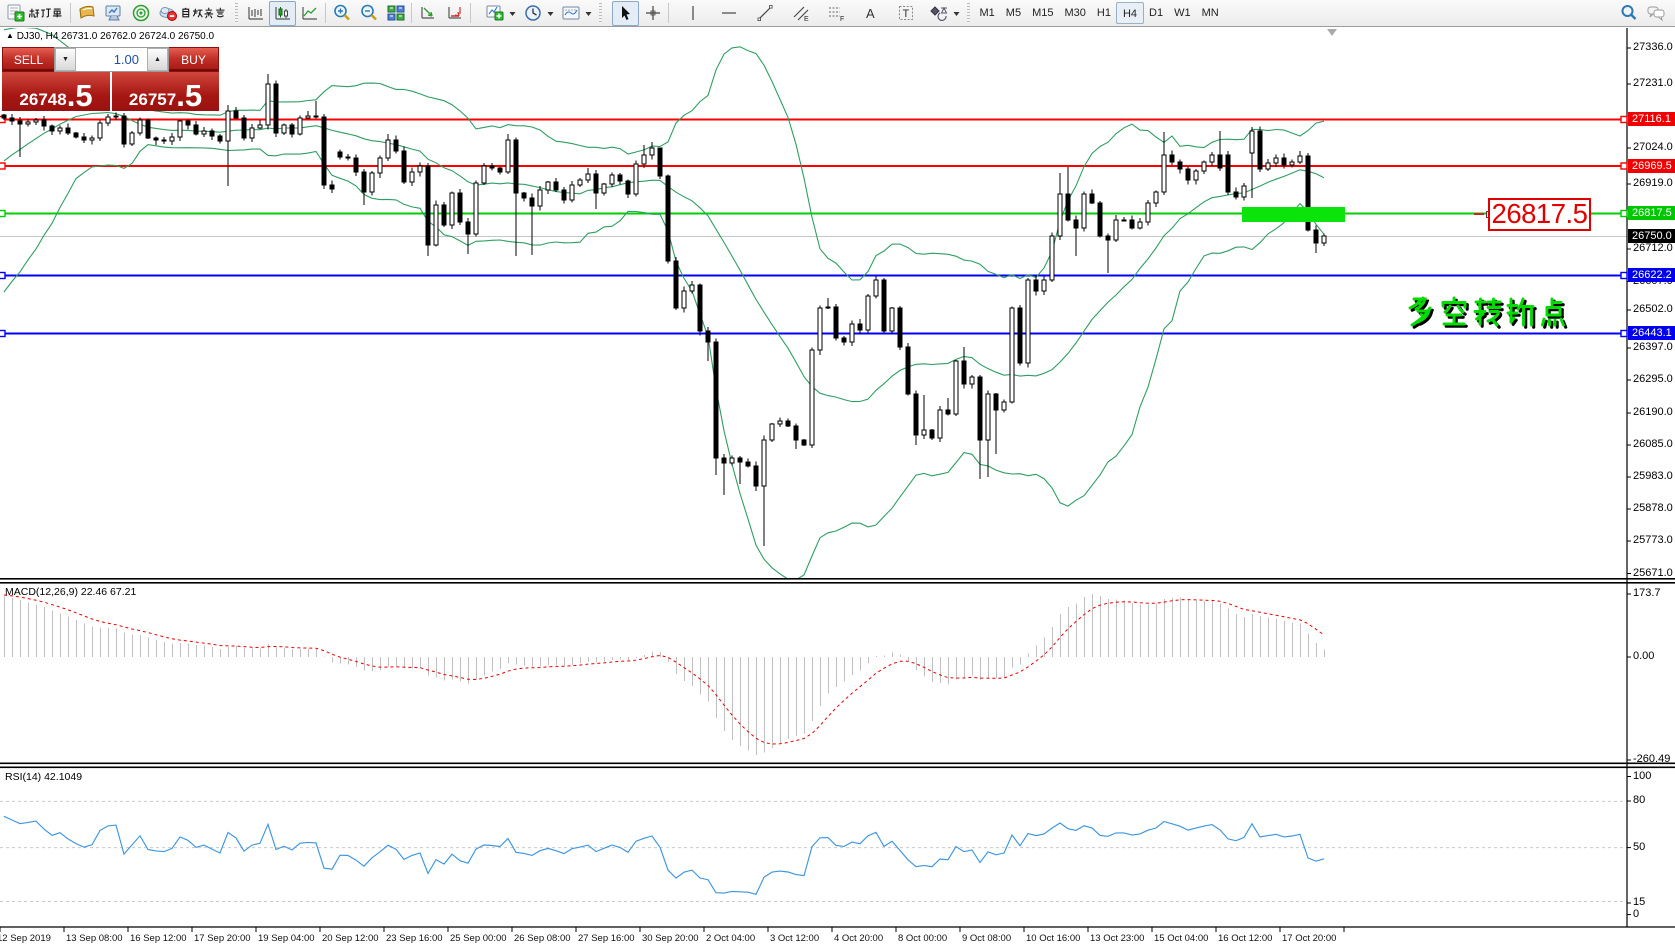  Describe the element at coordinates (870, 13) in the screenshot. I see `svg-text: A` at that location.